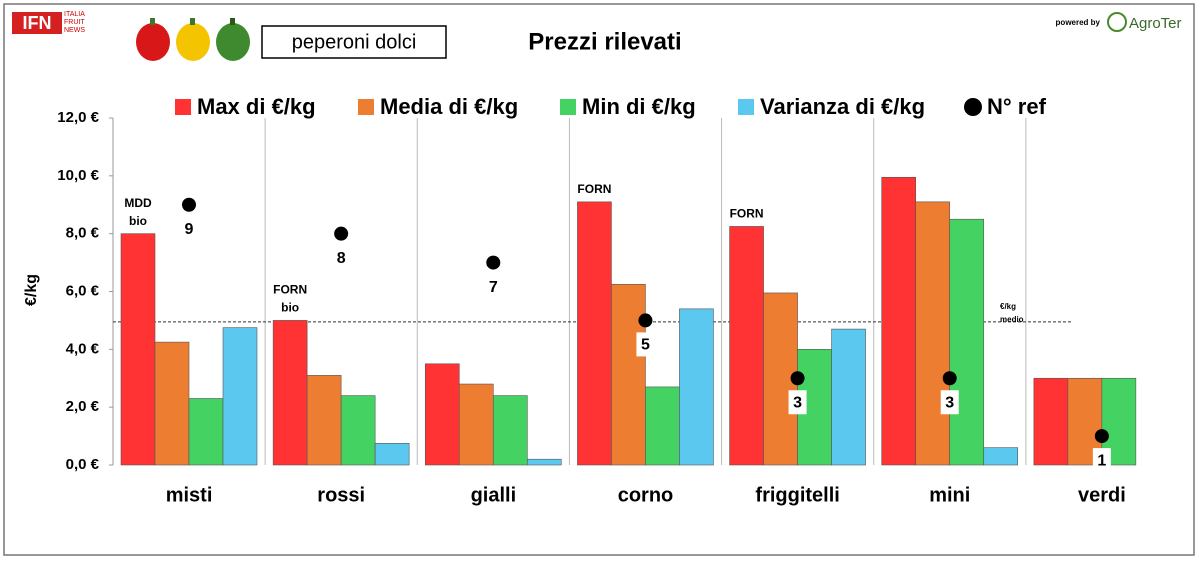 The image size is (1200, 565). Describe the element at coordinates (646, 495) in the screenshot. I see `x-tick-label: corno` at that location.